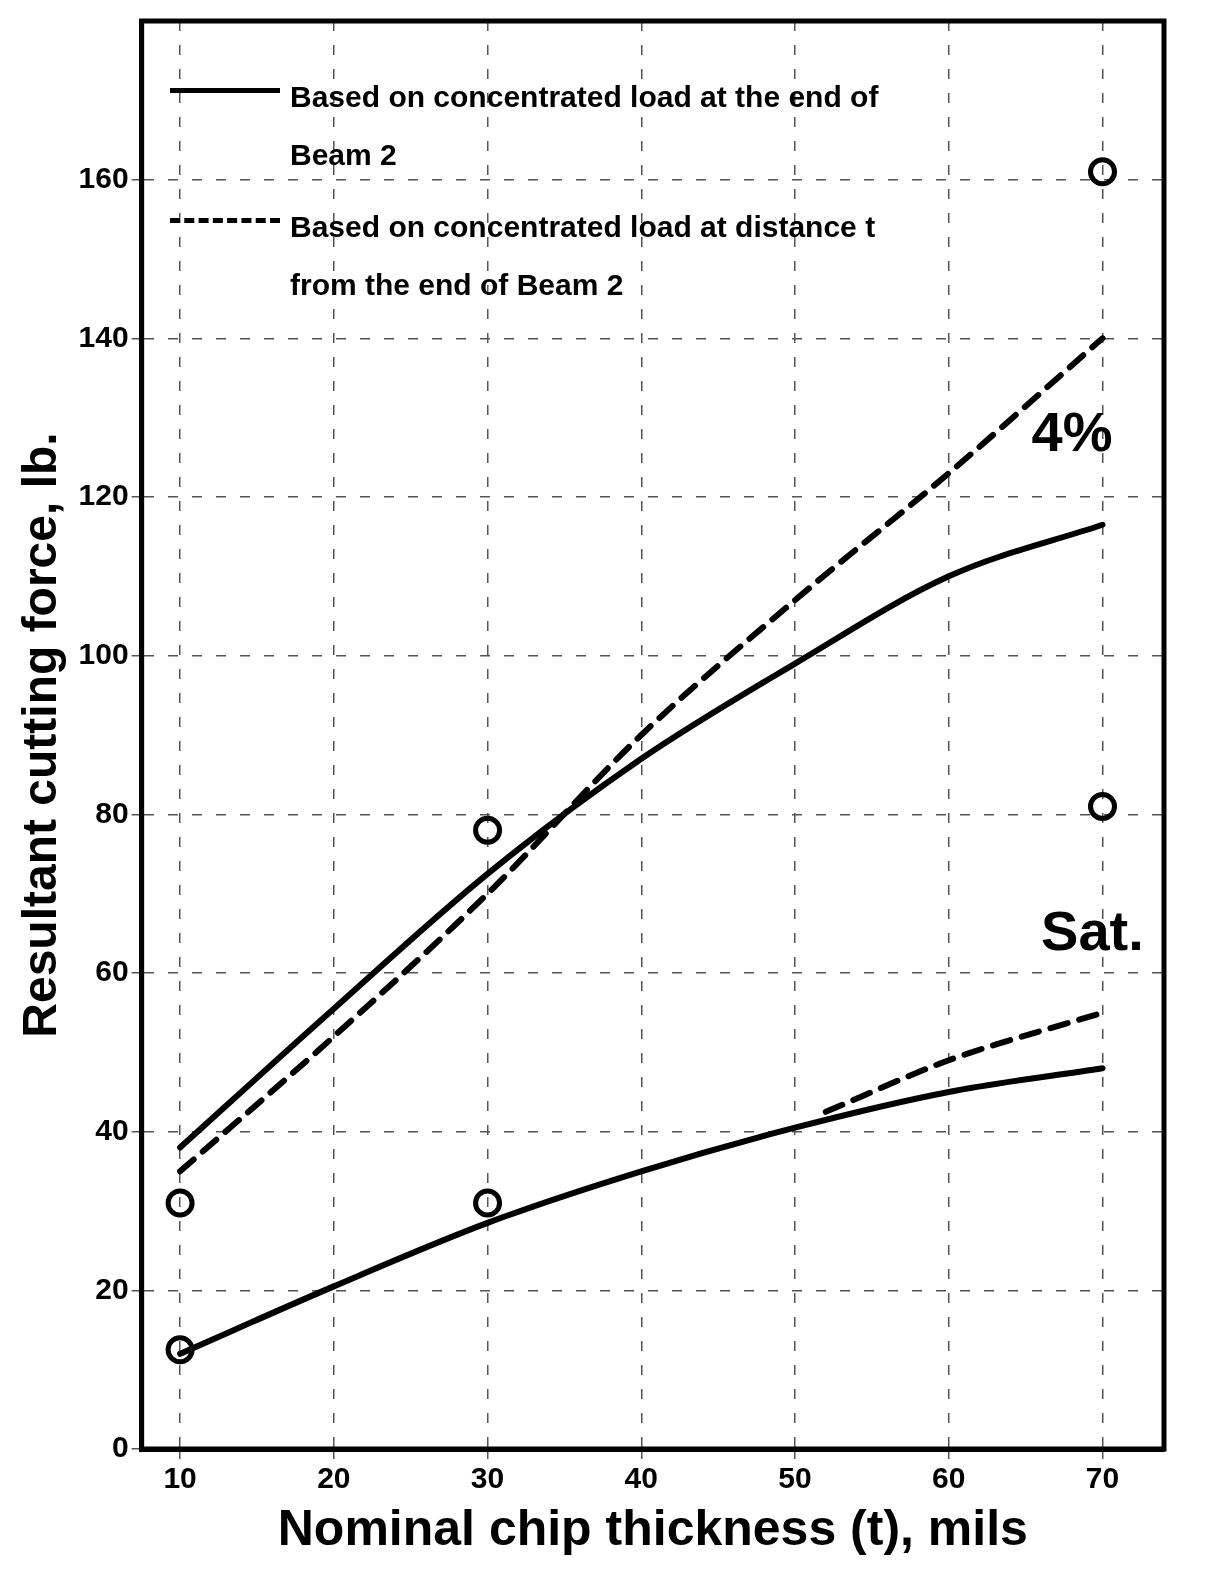 The width and height of the screenshot is (1208, 1575). What do you see at coordinates (180, 1478) in the screenshot?
I see `x-tick-label: 10` at bounding box center [180, 1478].